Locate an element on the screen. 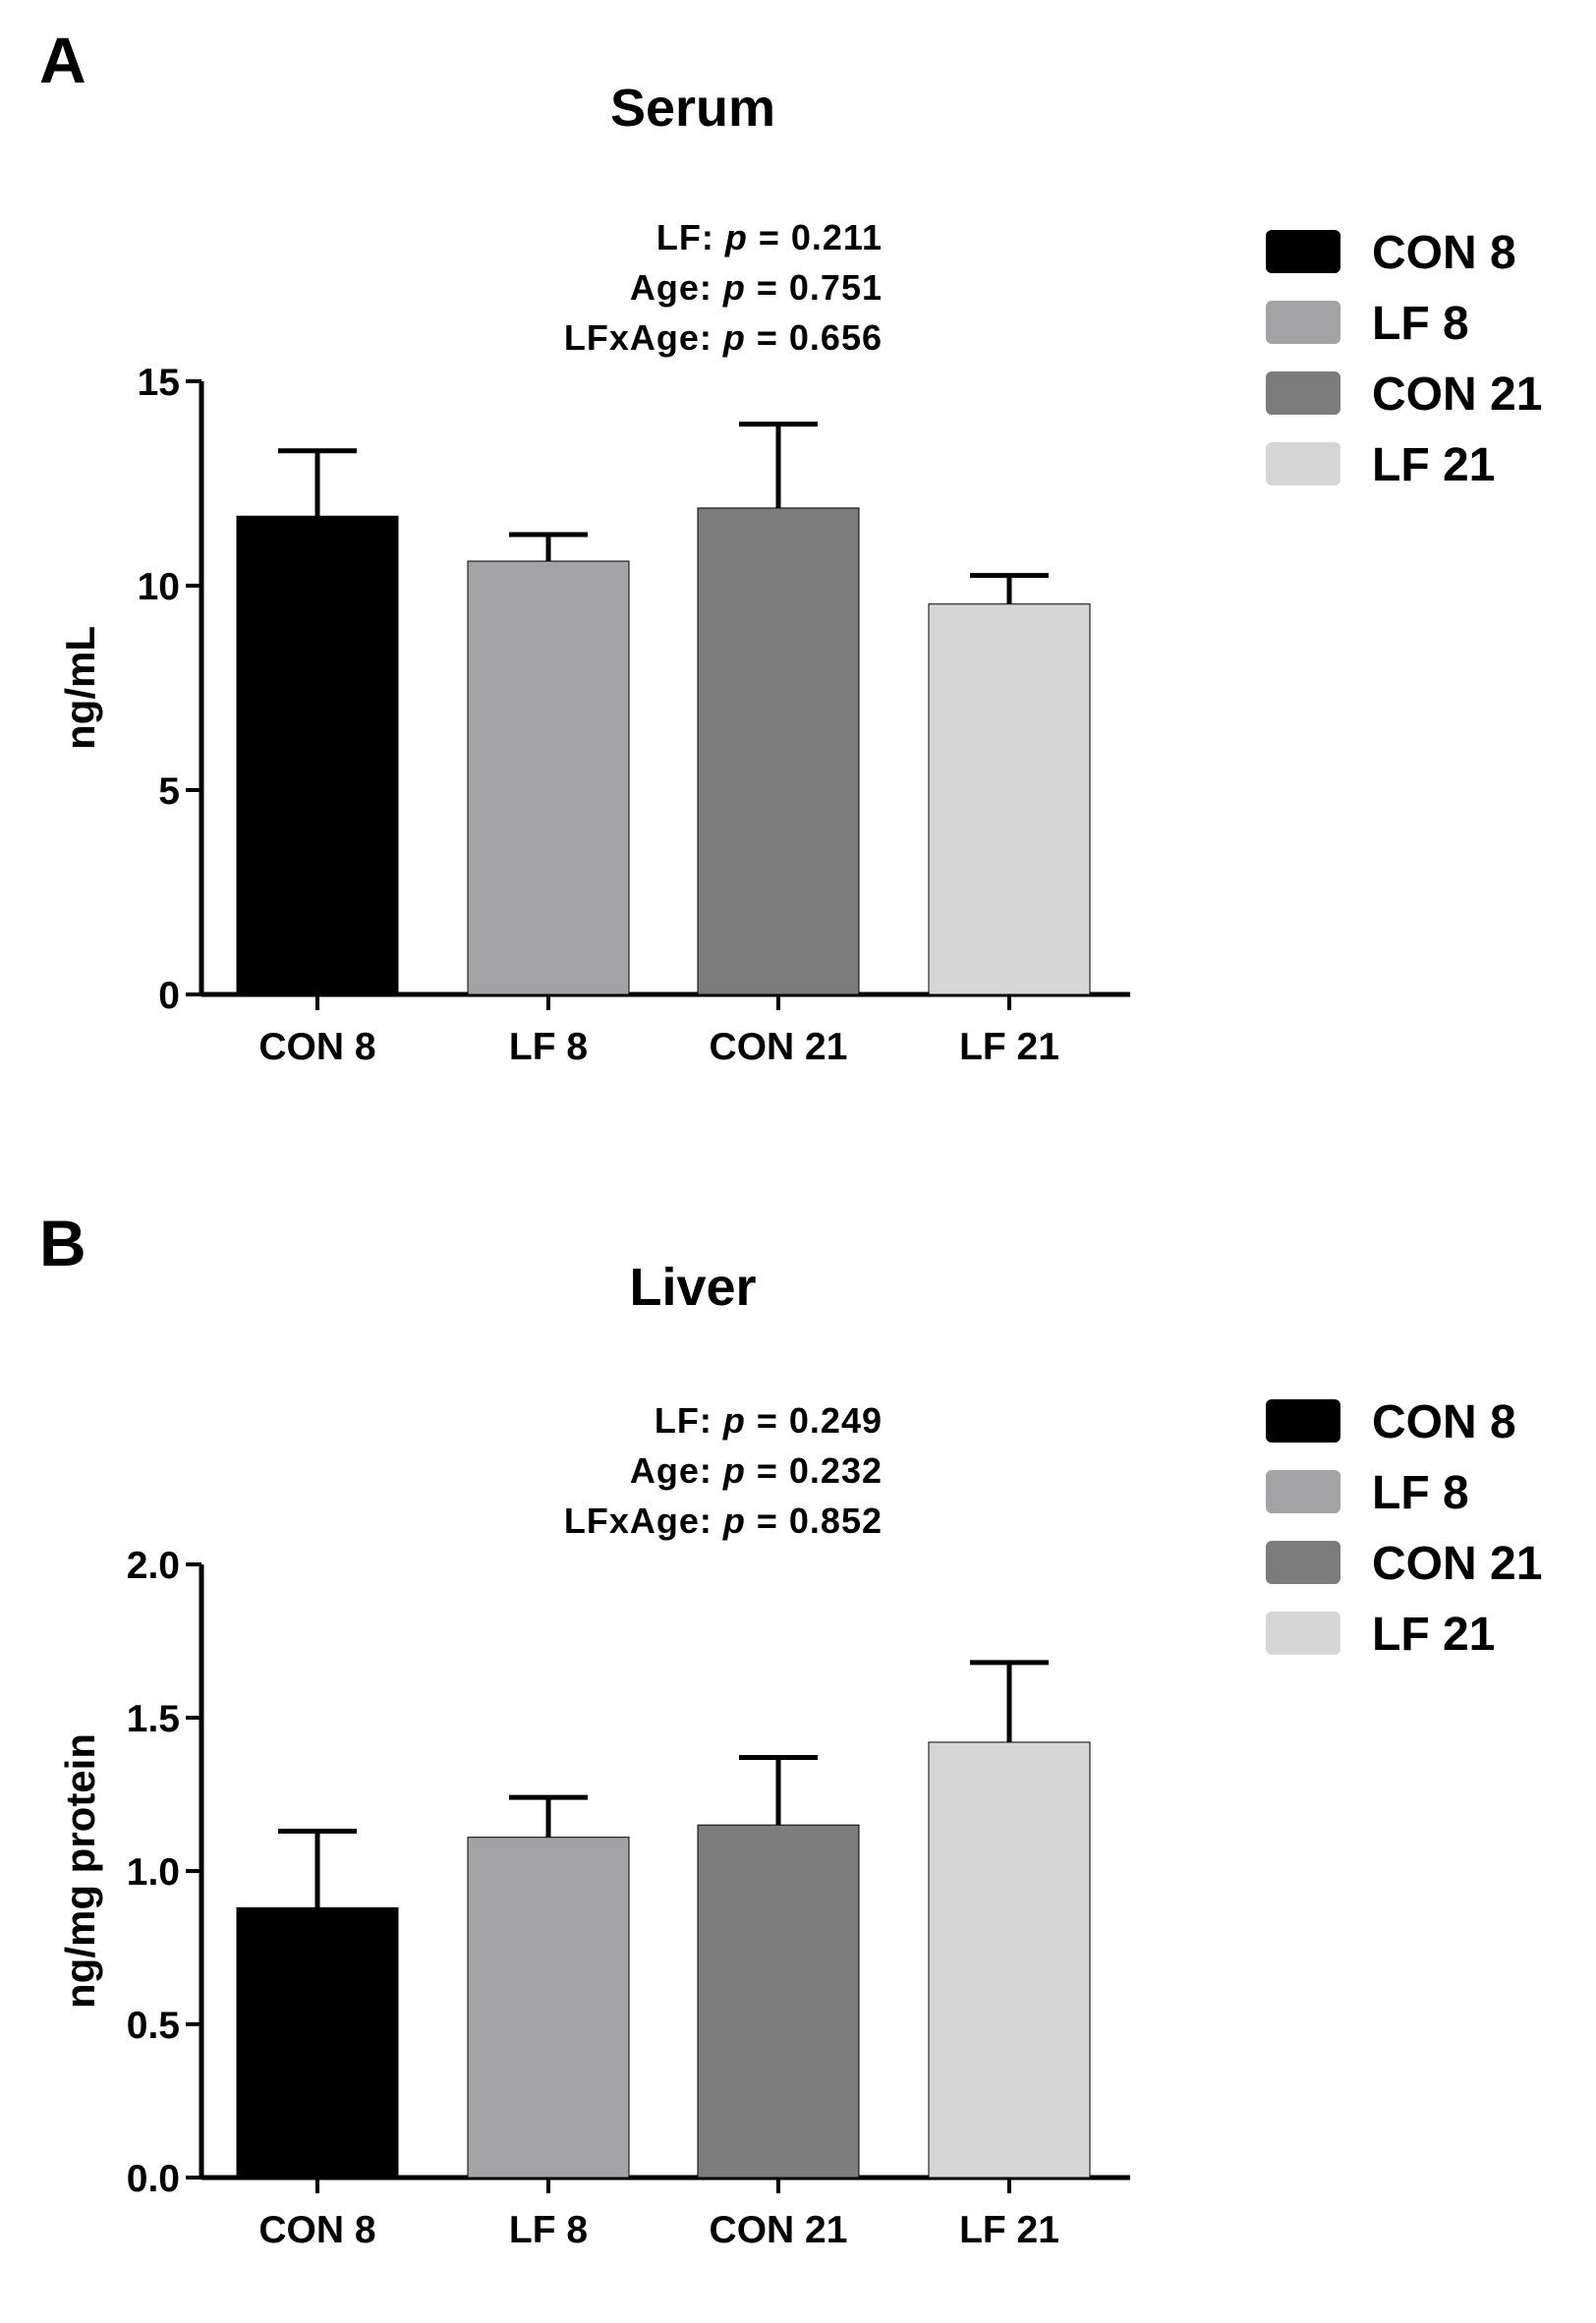 The height and width of the screenshot is (2323, 1596). stat-lf: LF: p = 0.211 is located at coordinates (769, 237).